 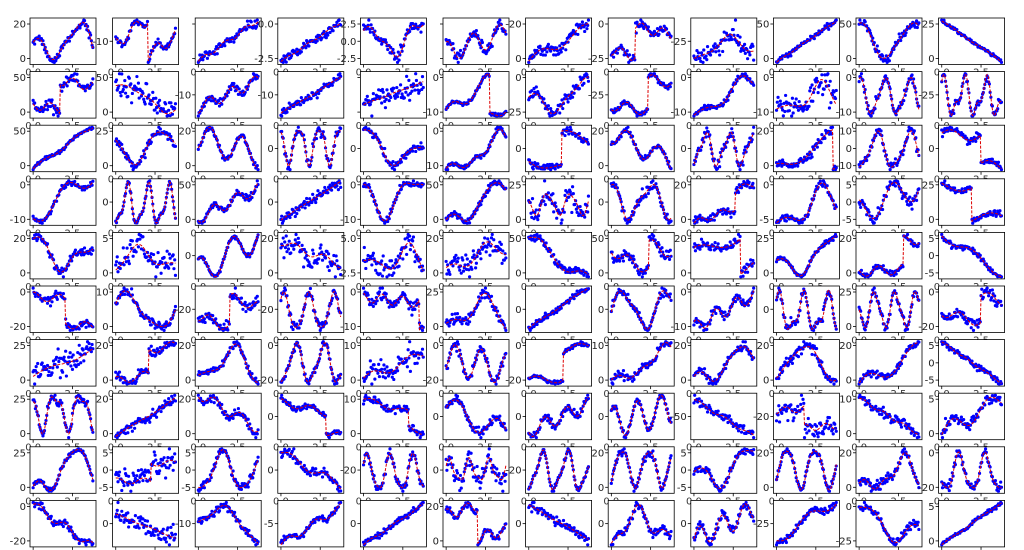 What do you see at coordinates (228, 255) in the screenshot?
I see `axes-background` at bounding box center [228, 255].